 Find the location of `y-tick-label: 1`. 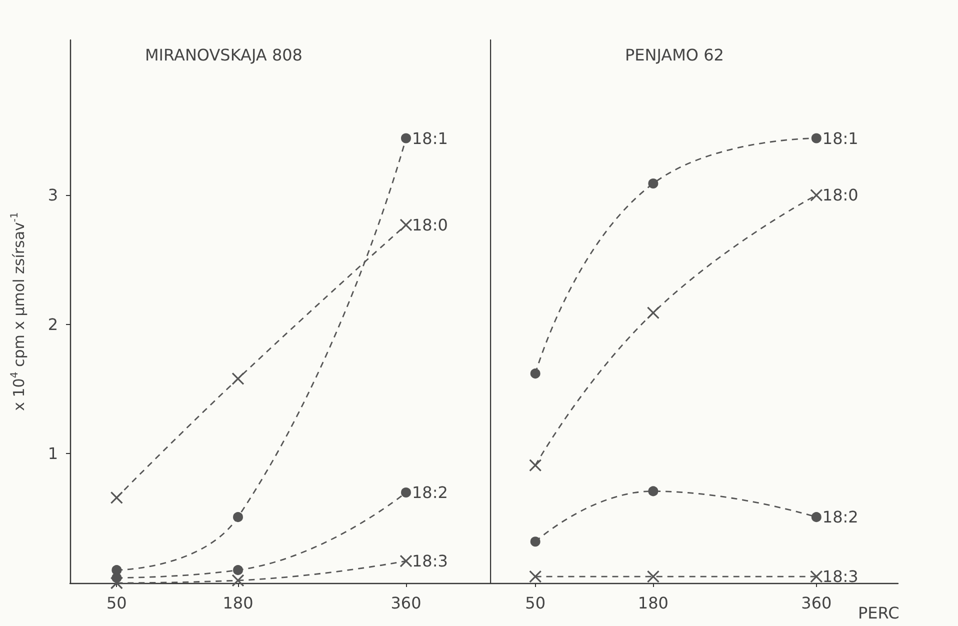

y-tick-label: 1 is located at coordinates (53, 454).